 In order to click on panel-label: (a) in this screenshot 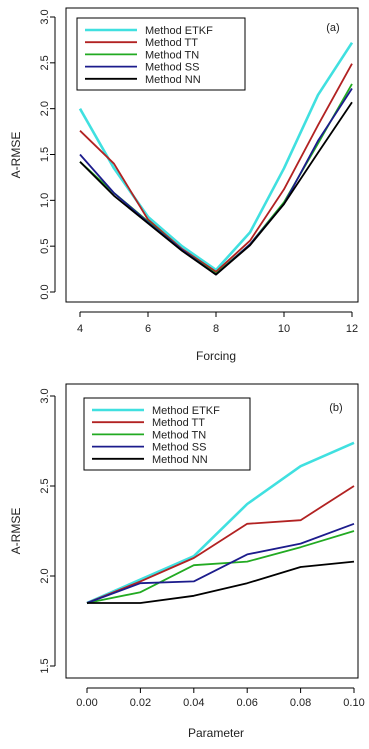, I will do `click(332, 28)`.